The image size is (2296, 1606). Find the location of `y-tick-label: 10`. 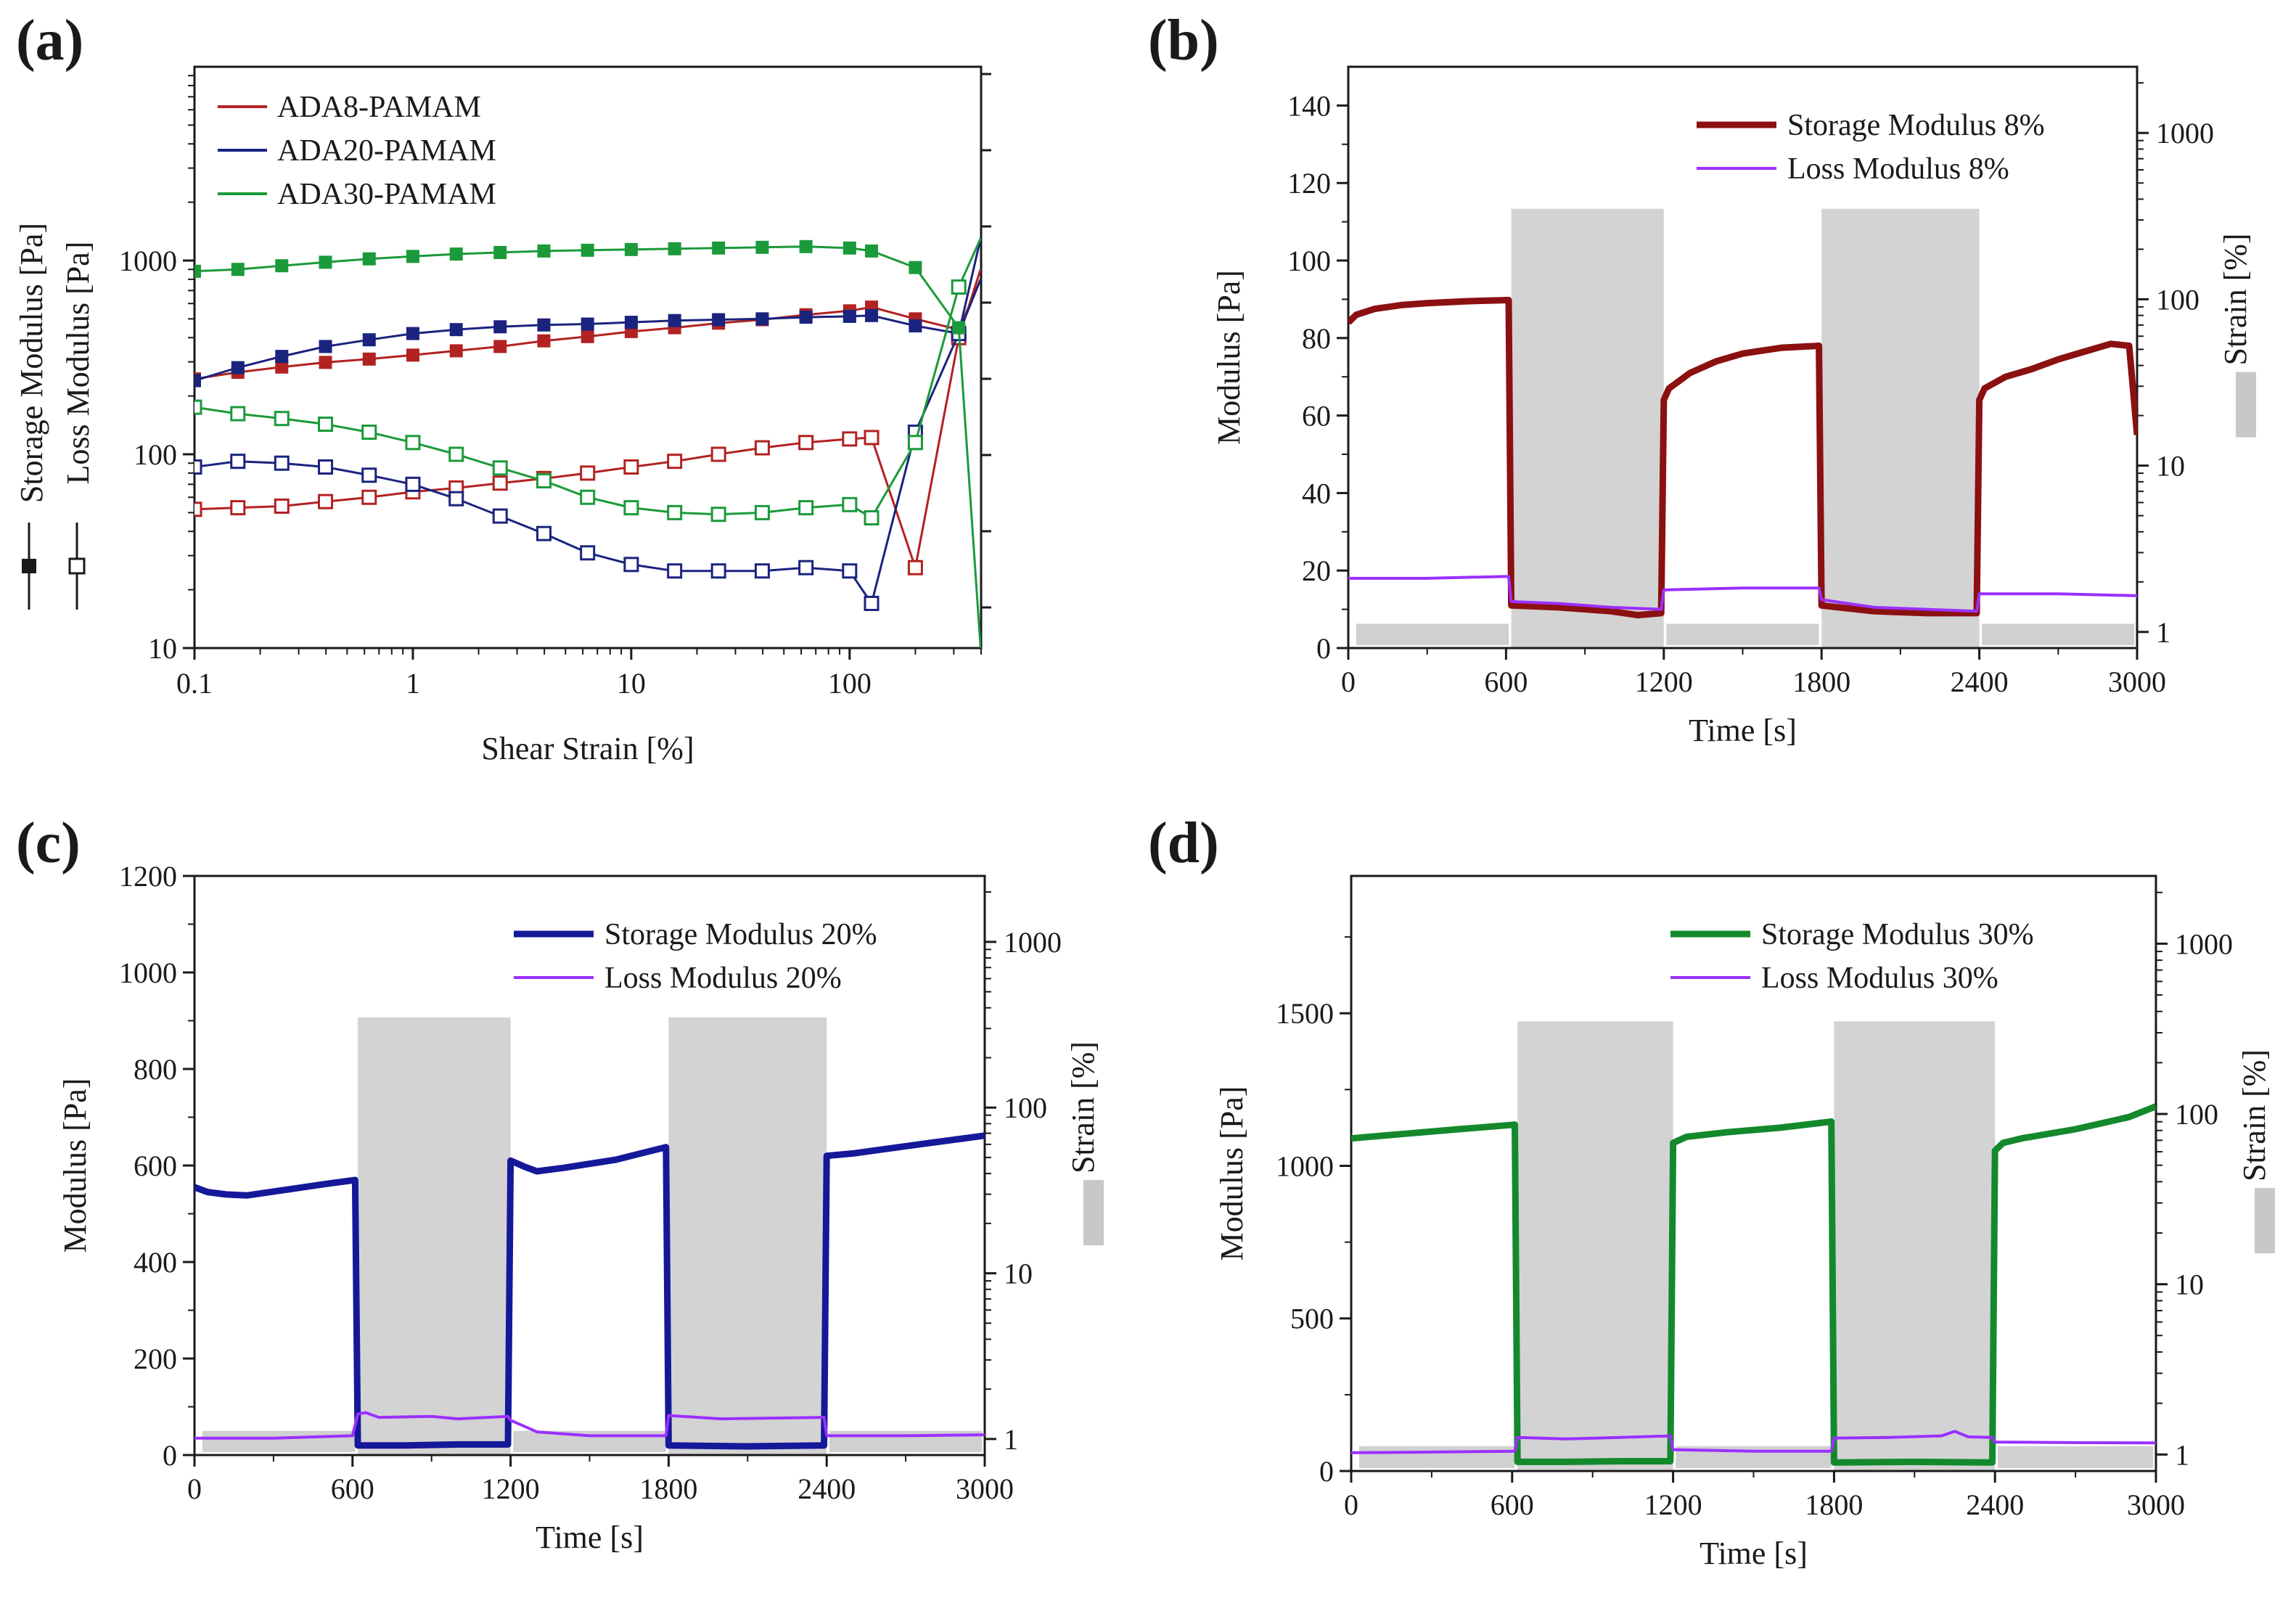

y-tick-label: 10 is located at coordinates (162, 648).